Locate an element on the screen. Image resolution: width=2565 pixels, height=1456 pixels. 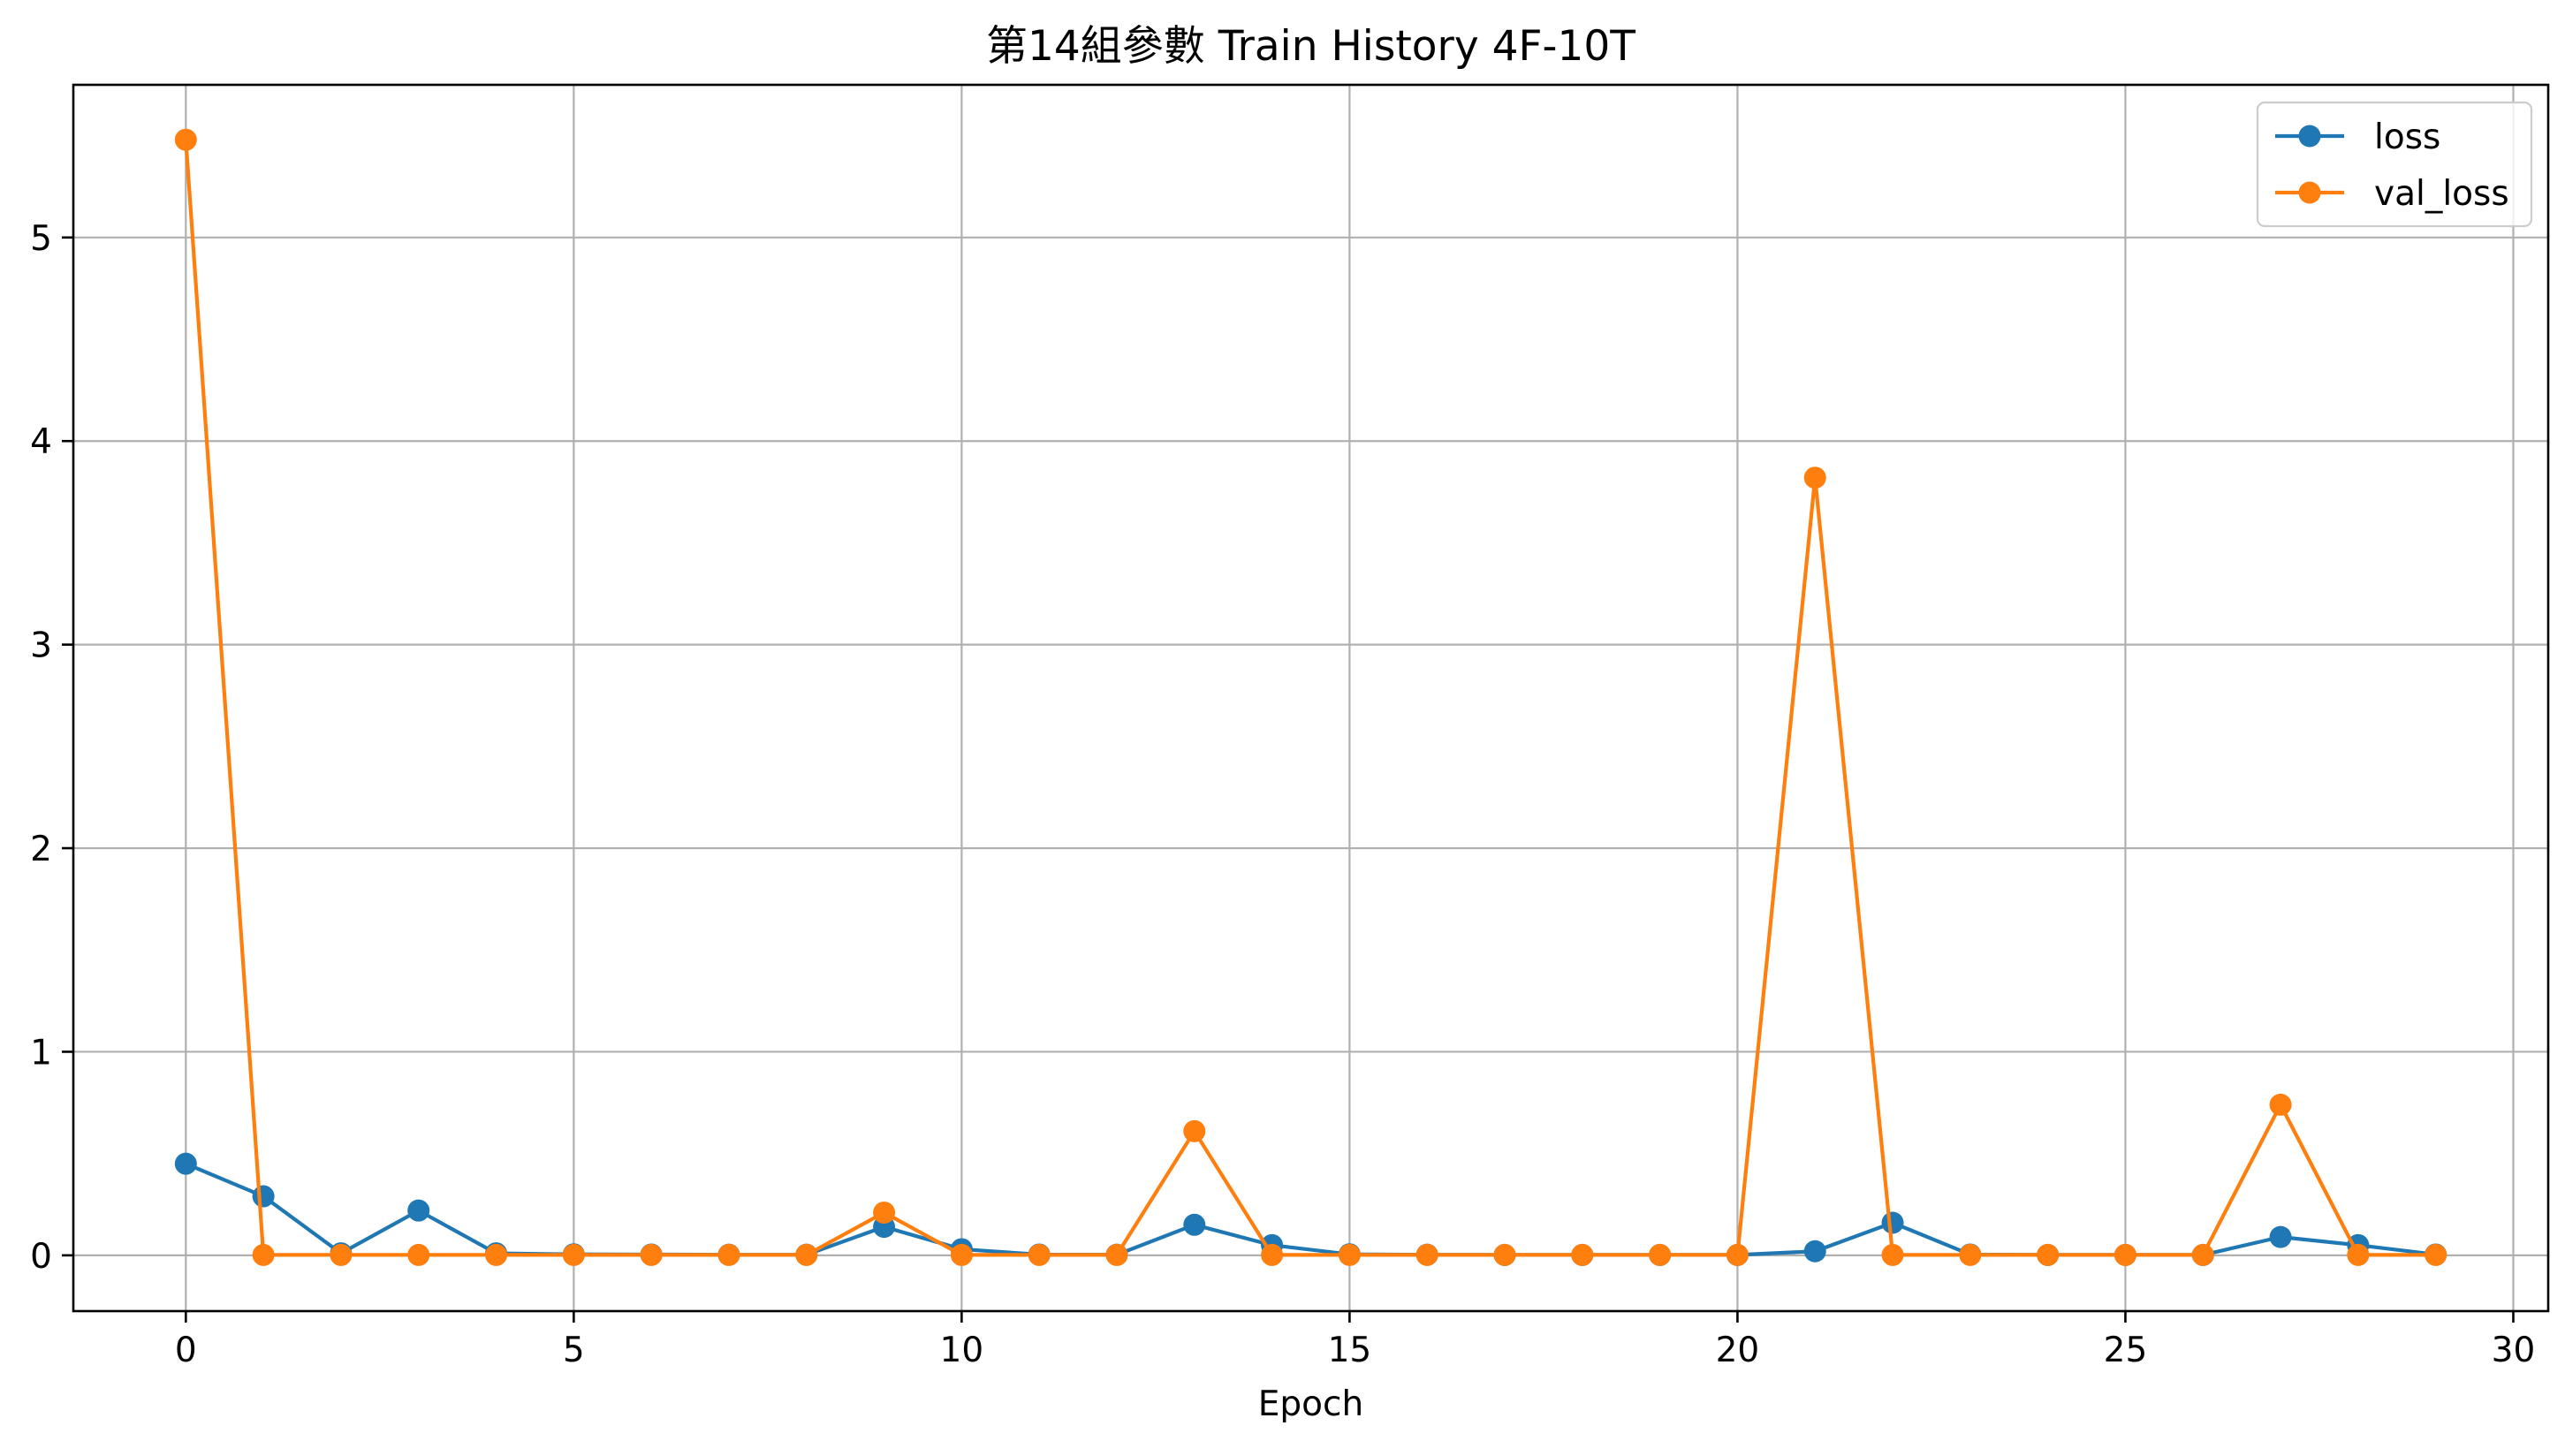
chart-title: 第14組參數 Train History 4F-10T is located at coordinates (1310, 46).